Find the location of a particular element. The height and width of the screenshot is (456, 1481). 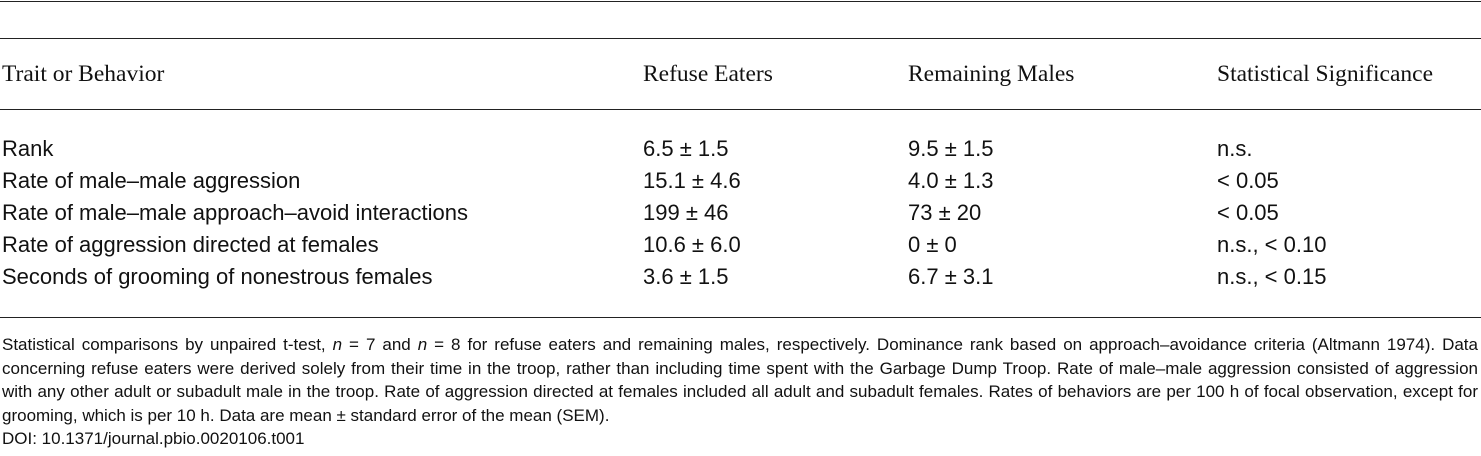

cell-refuse-eaters: 6.5 ± 1.5 is located at coordinates (686, 148).